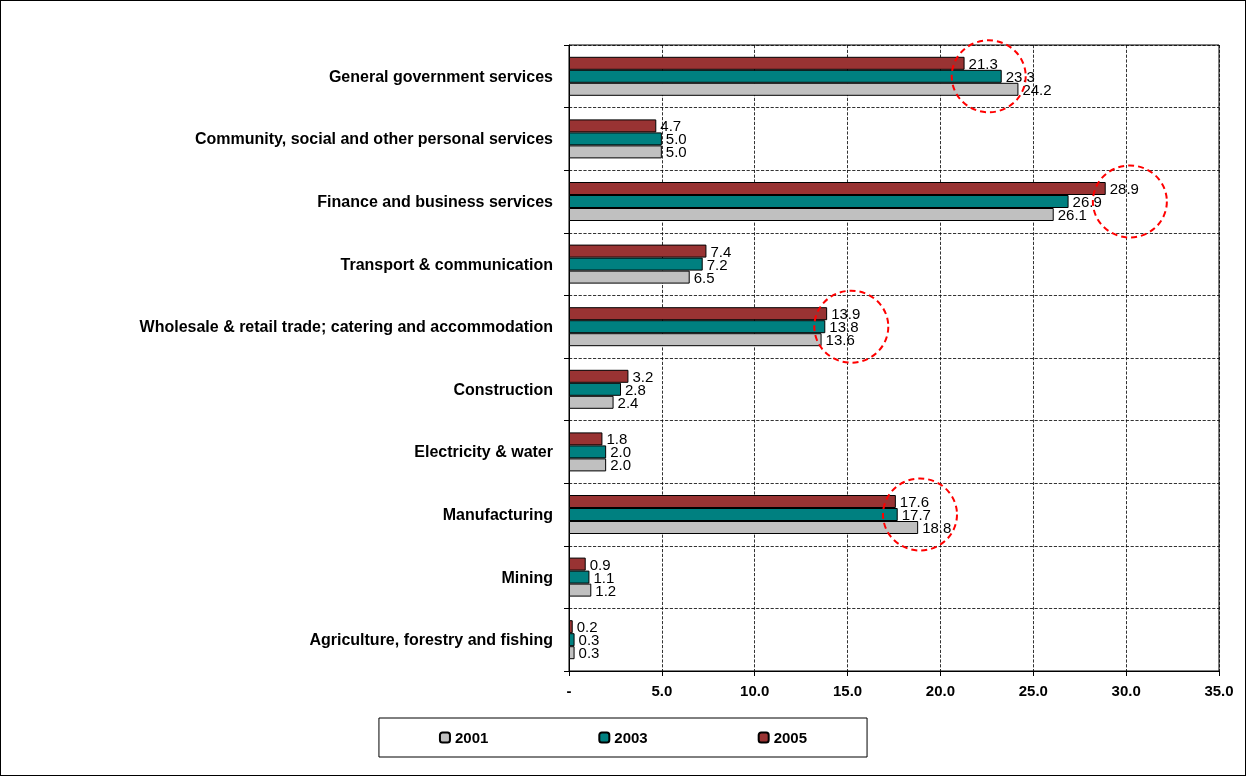 The height and width of the screenshot is (776, 1246). What do you see at coordinates (600, 564) in the screenshot?
I see `data-label: 0.9` at bounding box center [600, 564].